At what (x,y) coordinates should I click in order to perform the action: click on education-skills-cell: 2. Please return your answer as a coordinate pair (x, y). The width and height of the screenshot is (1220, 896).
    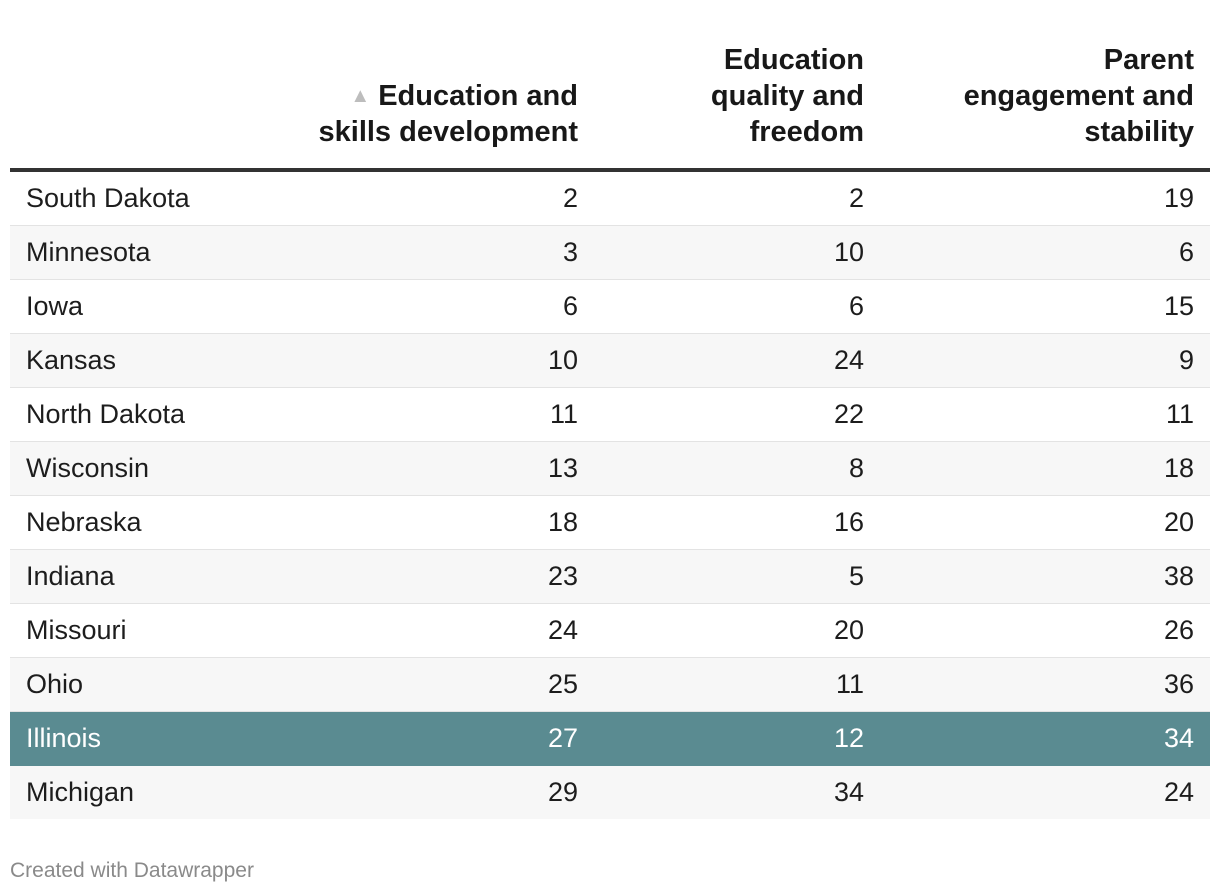
    Looking at the image, I should click on (444, 198).